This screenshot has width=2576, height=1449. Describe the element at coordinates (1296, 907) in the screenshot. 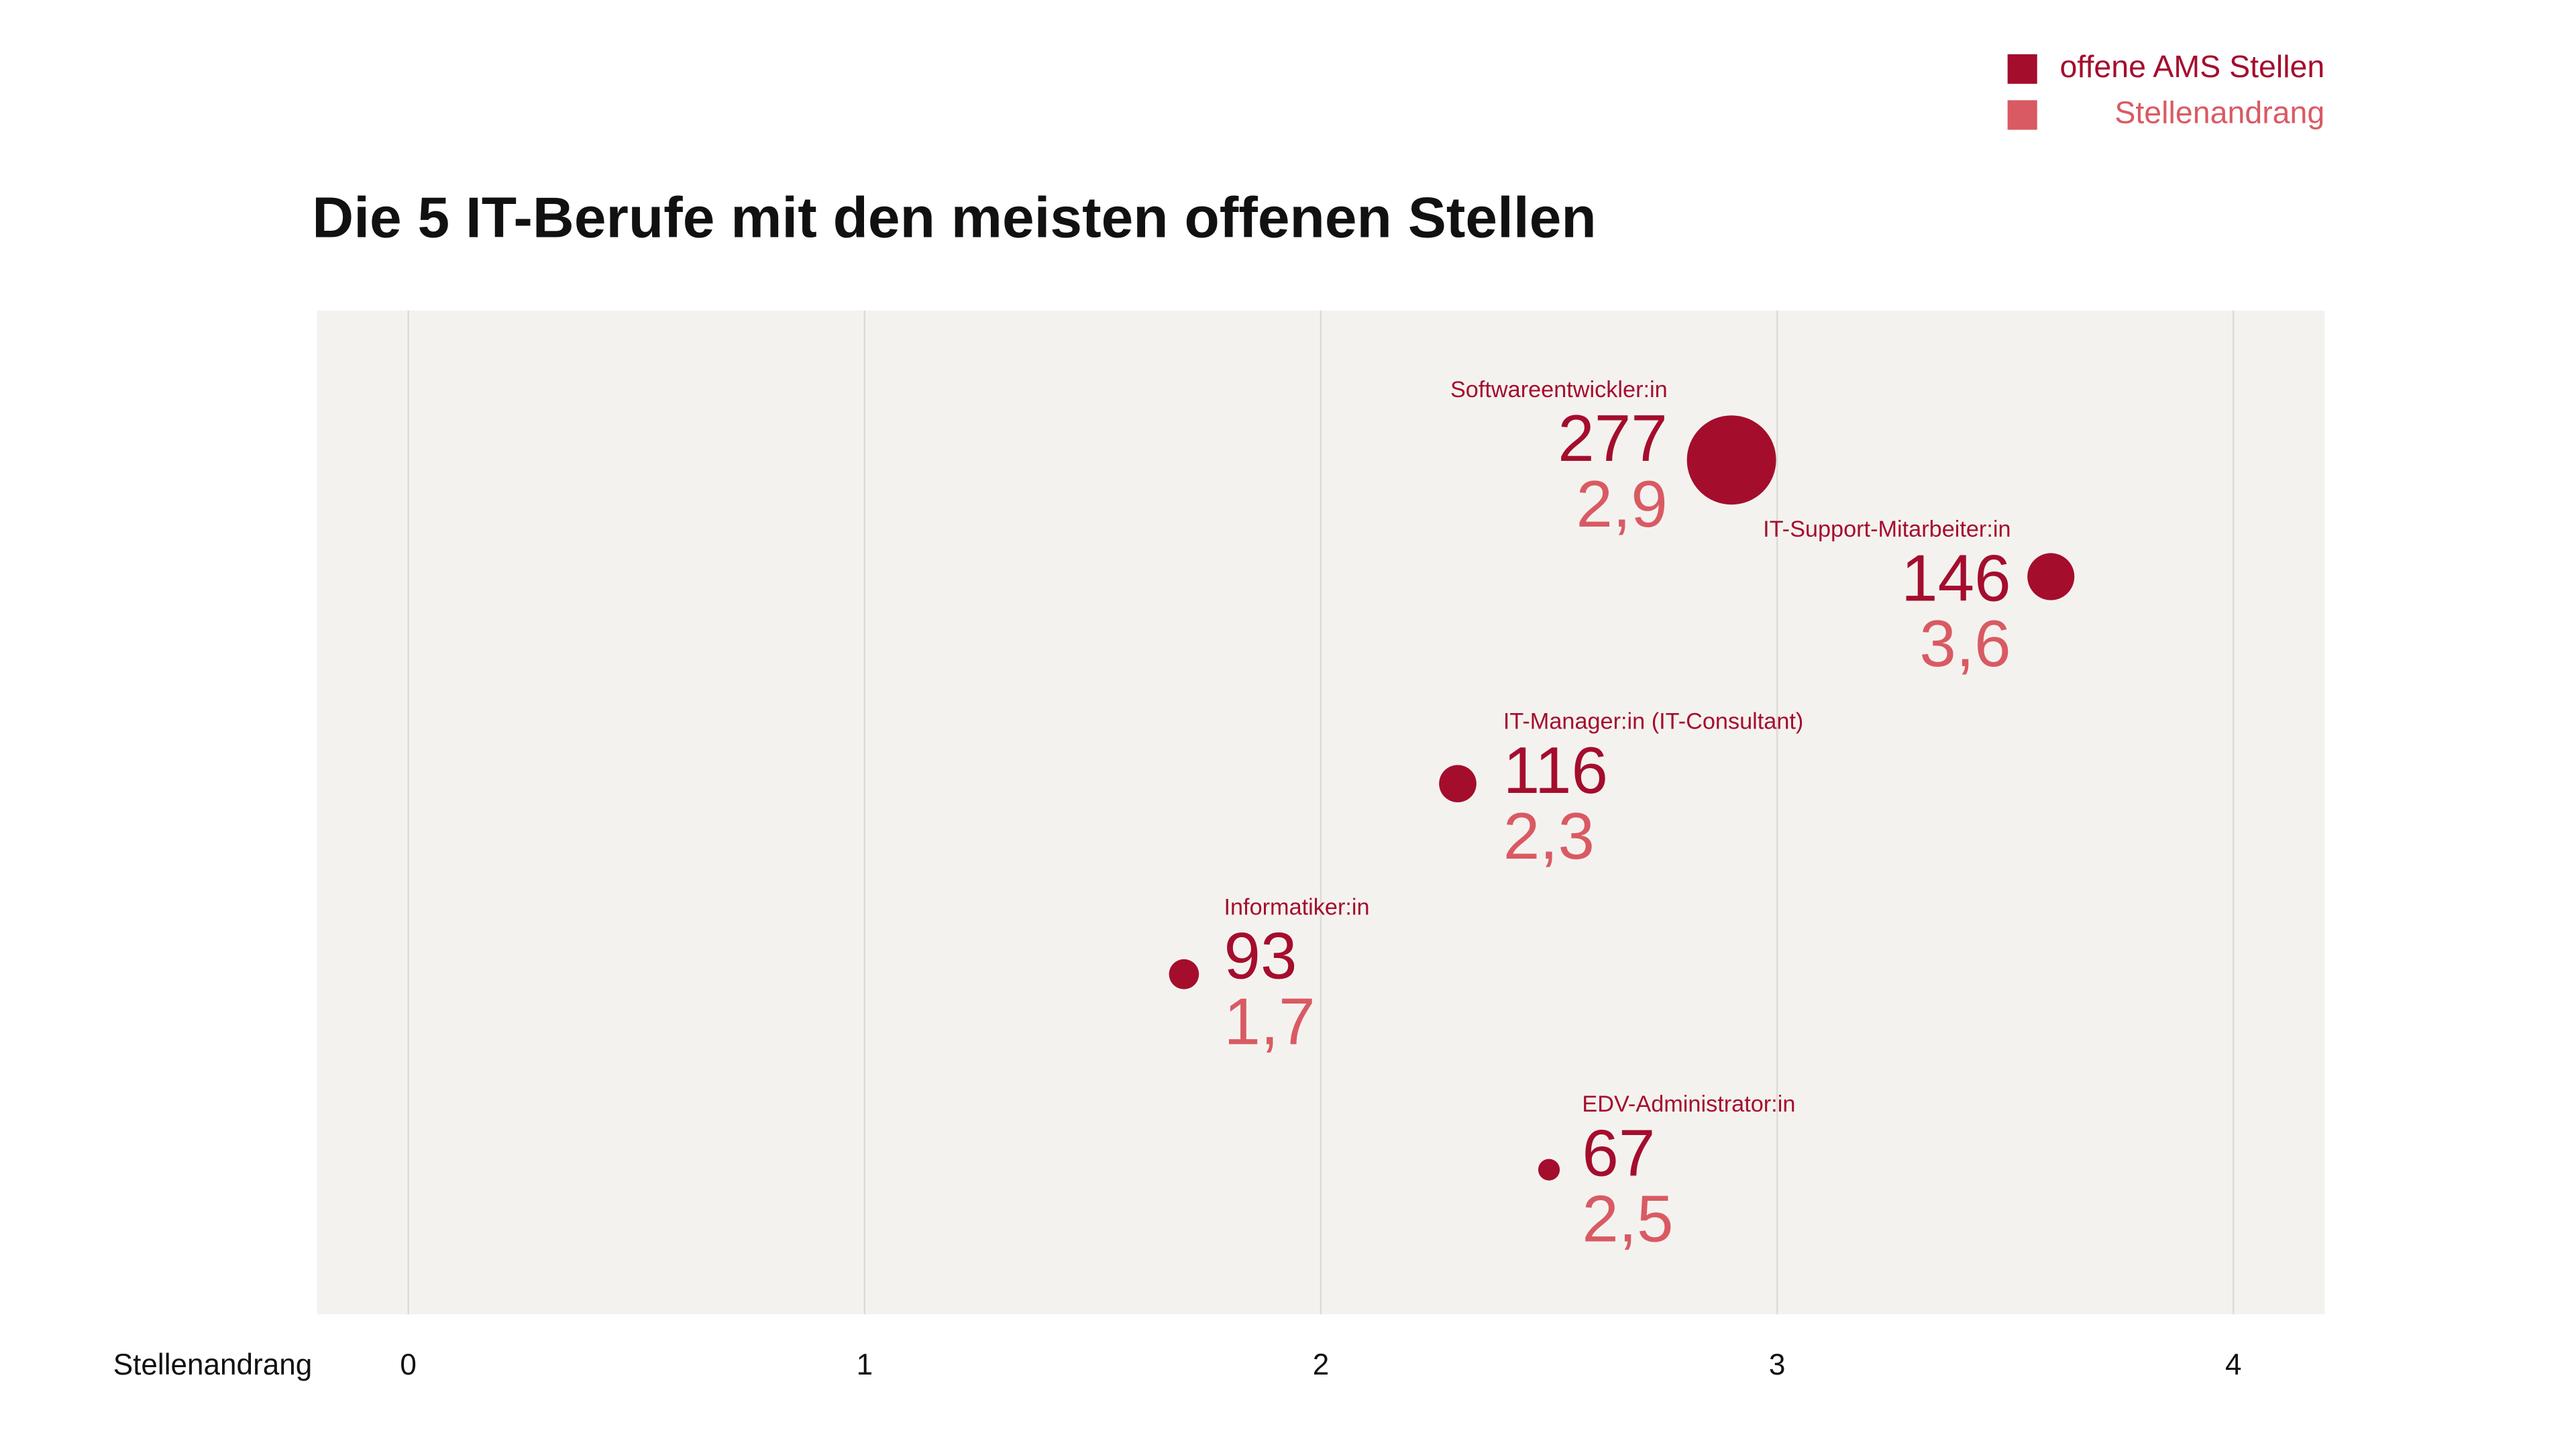

I see `category-label: Informatiker:in` at that location.